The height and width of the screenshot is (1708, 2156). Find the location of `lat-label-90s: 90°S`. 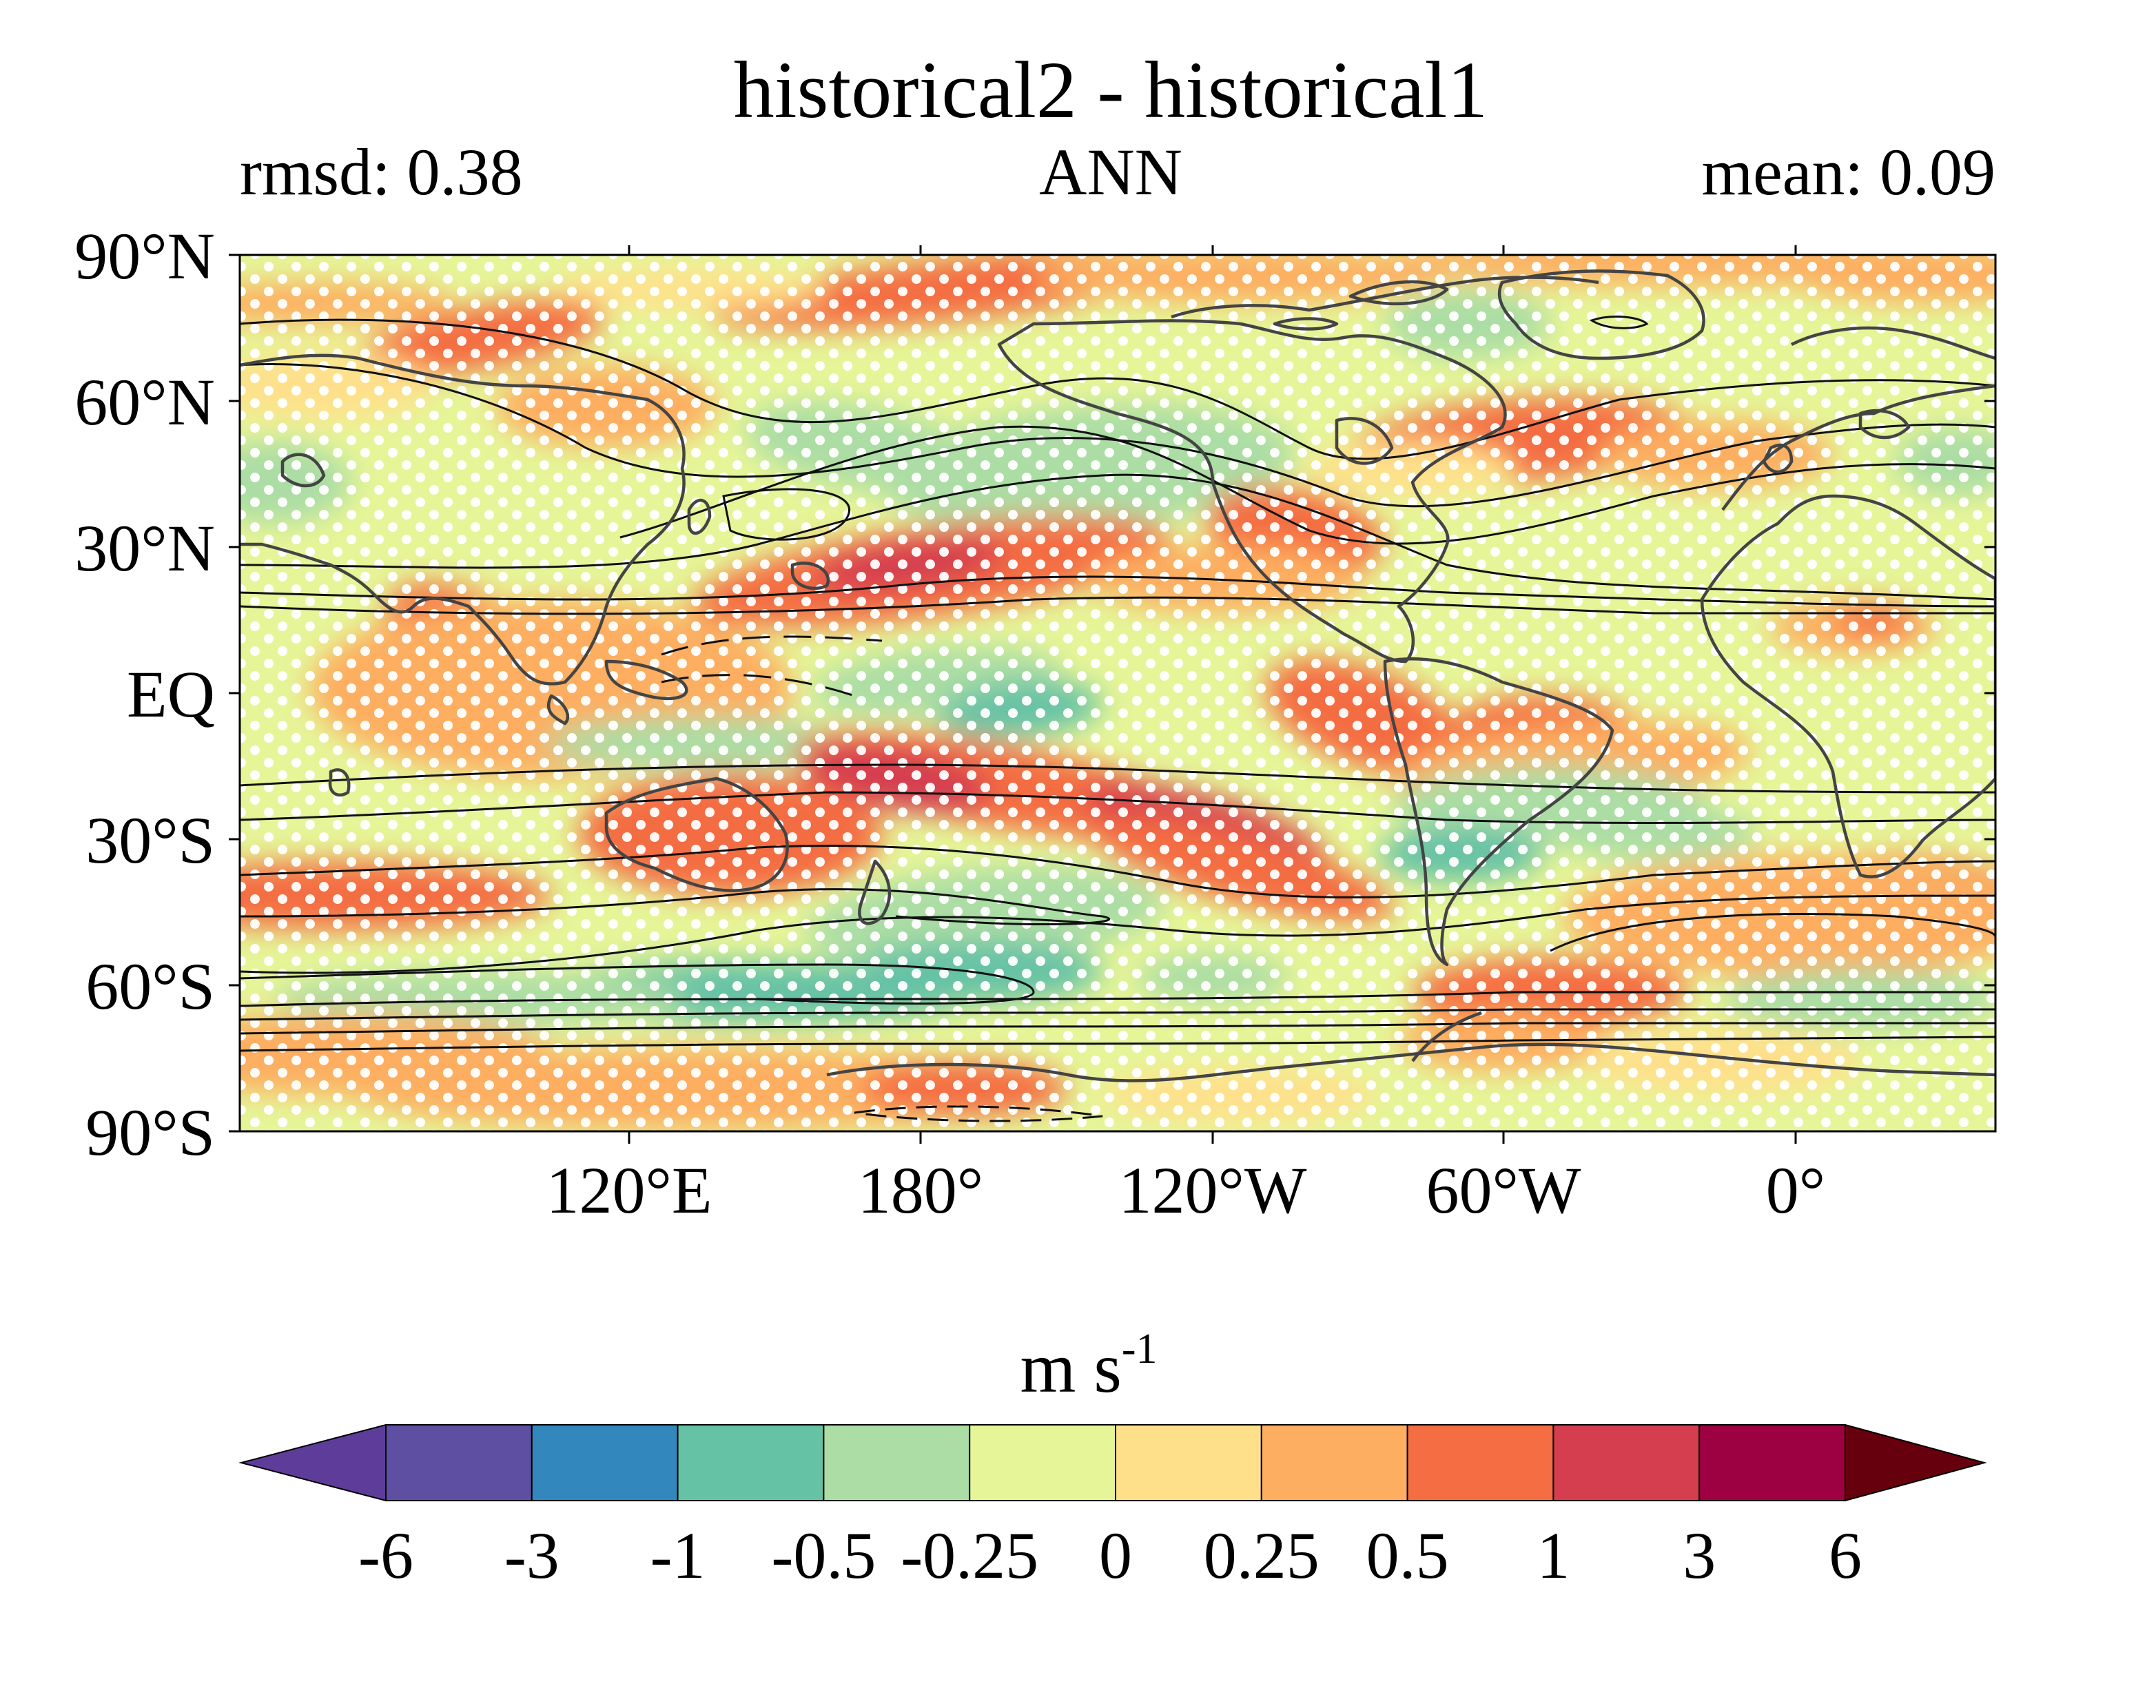

lat-label-90s: 90°S is located at coordinates (150, 1132).